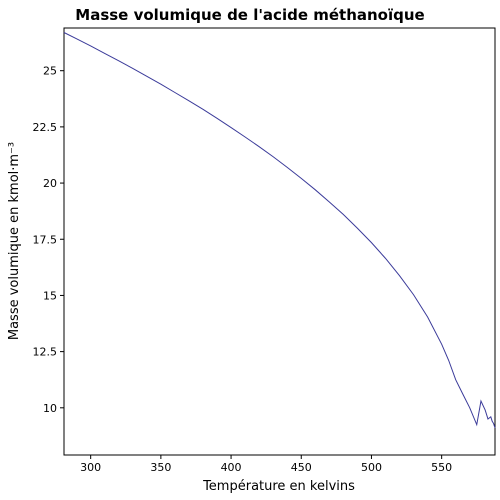 Image resolution: width=500 pixels, height=500 pixels. What do you see at coordinates (249, 15) in the screenshot?
I see `chart-title: Masse volumique de l'acide méthanoïque` at bounding box center [249, 15].